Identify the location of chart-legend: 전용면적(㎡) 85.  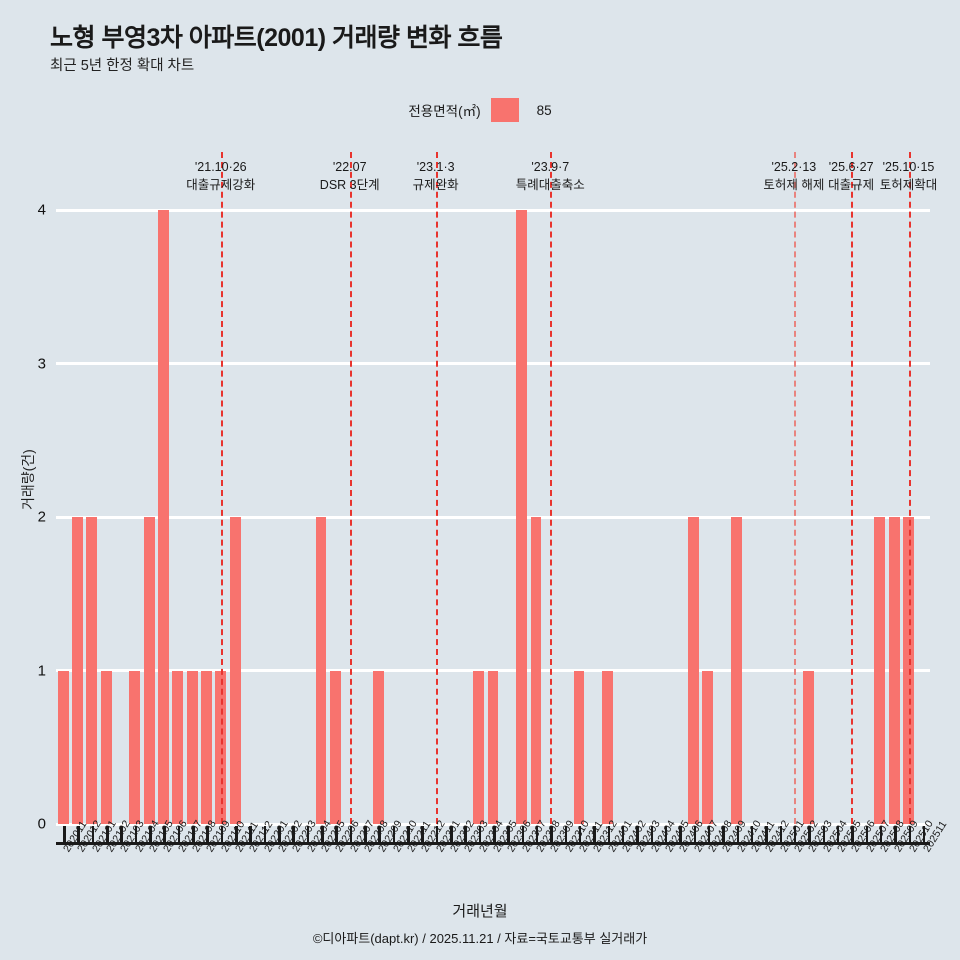
(480, 110).